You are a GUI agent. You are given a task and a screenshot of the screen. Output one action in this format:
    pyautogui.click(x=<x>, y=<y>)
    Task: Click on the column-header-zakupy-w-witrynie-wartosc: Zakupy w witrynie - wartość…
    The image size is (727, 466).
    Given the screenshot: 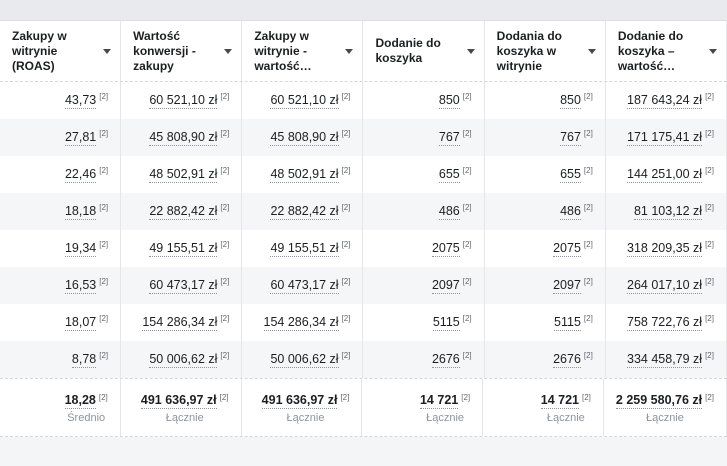 What is the action you would take?
    pyautogui.click(x=303, y=51)
    